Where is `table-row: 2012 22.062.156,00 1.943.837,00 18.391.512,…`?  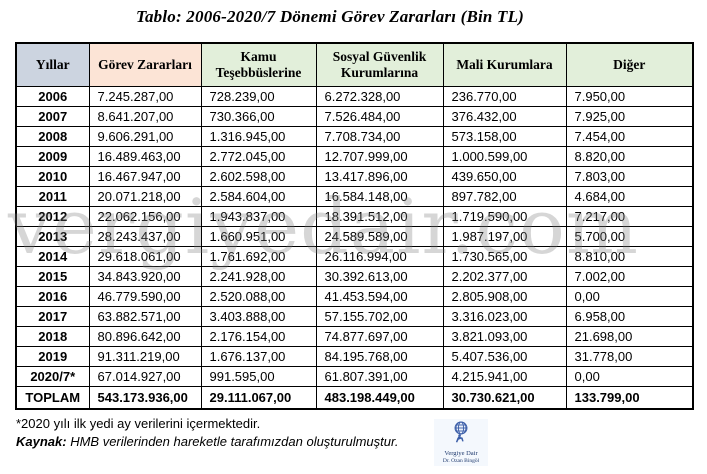
table-row: 2012 22.062.156,00 1.943.837,00 18.391.512,… is located at coordinates (354, 216).